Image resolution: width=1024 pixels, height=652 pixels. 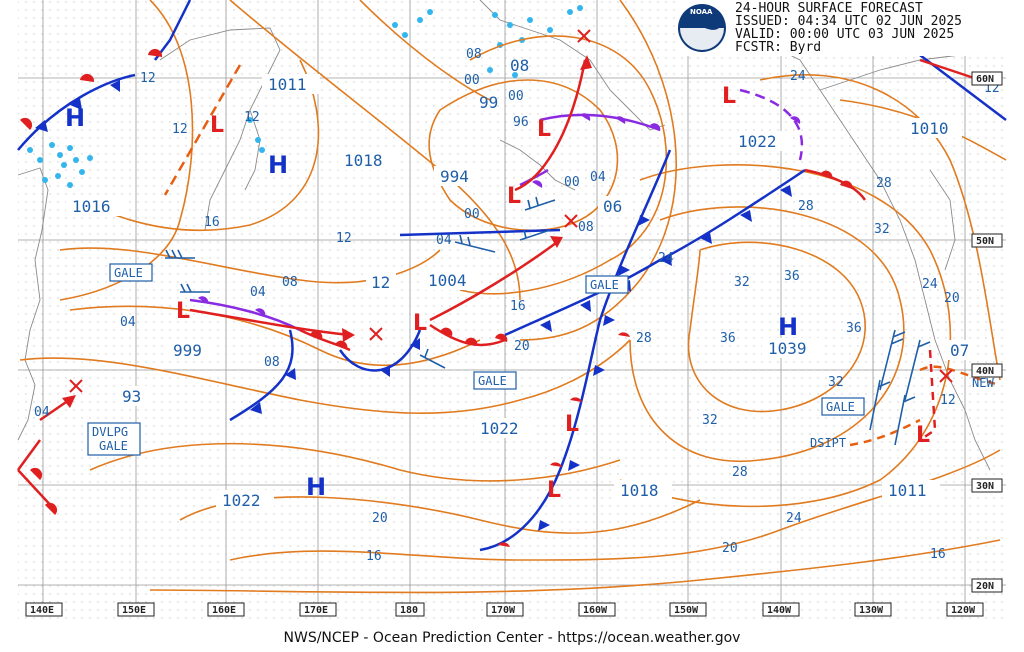 What do you see at coordinates (787, 348) in the screenshot?
I see `pressure-1039: 1039` at bounding box center [787, 348].